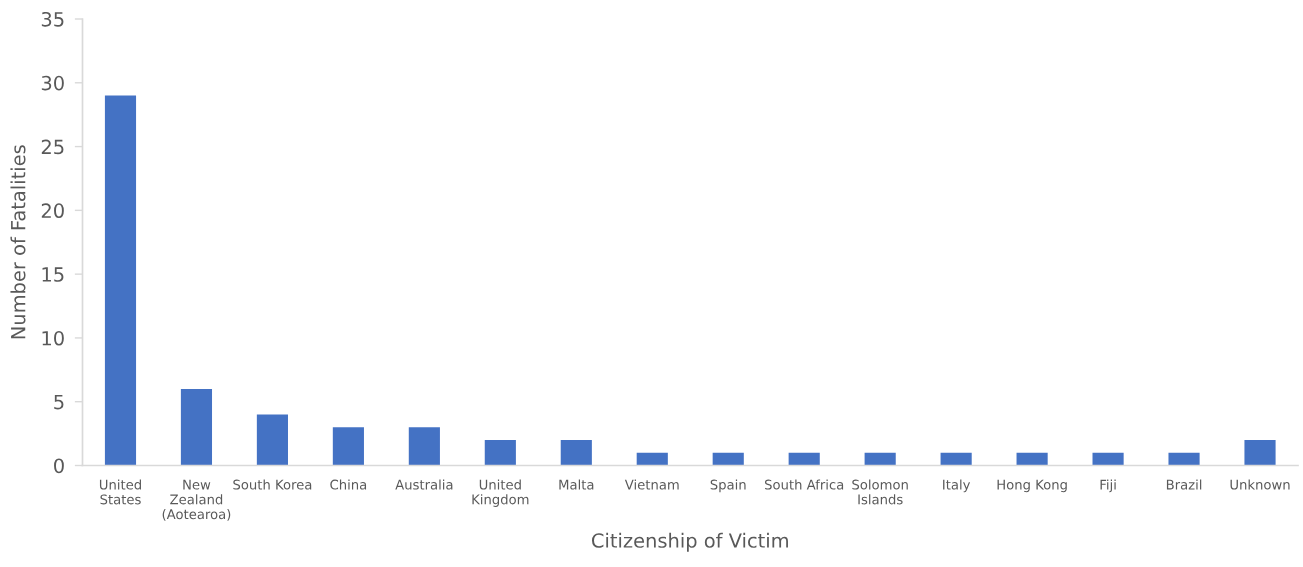 The height and width of the screenshot is (567, 1303). What do you see at coordinates (500, 493) in the screenshot?
I see `x-tick-label: United Kingdom` at bounding box center [500, 493].